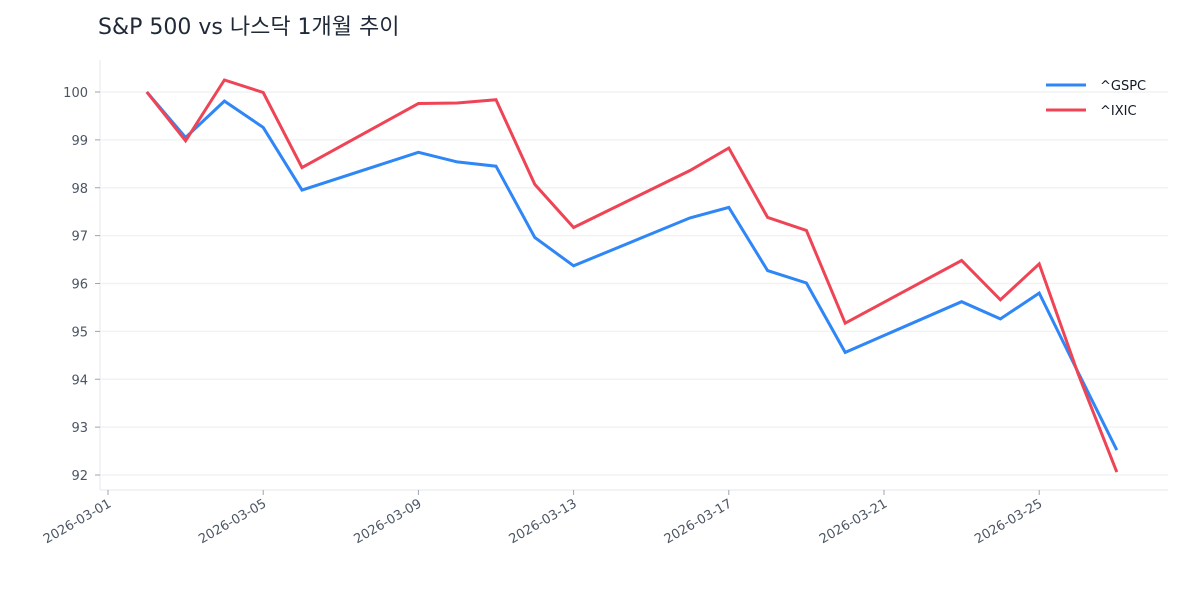 Image resolution: width=1183 pixels, height=589 pixels. Describe the element at coordinates (249, 27) in the screenshot. I see `chart-title: S&P 500 vs 나스닥 1개월 추이` at that location.